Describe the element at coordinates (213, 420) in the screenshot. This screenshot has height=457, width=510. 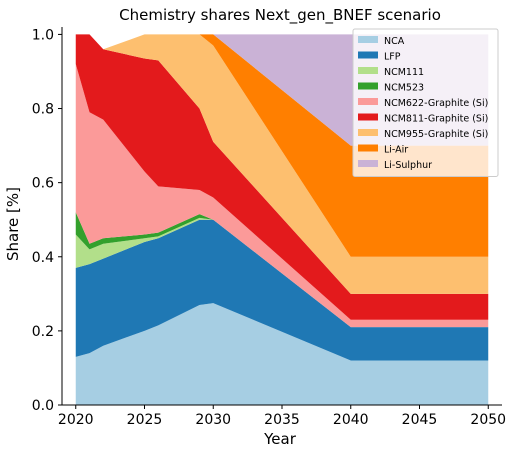
I see `x-tick-label: 2030` at that location.